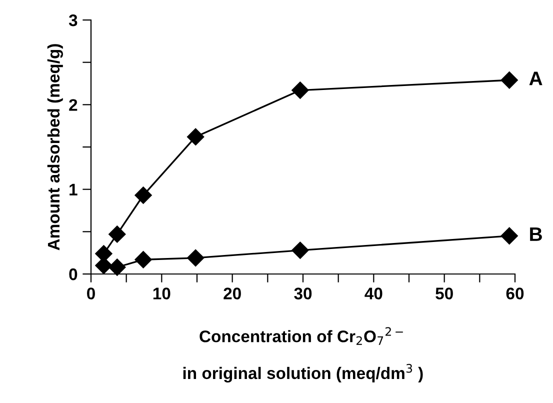  Describe the element at coordinates (373, 294) in the screenshot. I see `x-tick-label: 40` at that location.